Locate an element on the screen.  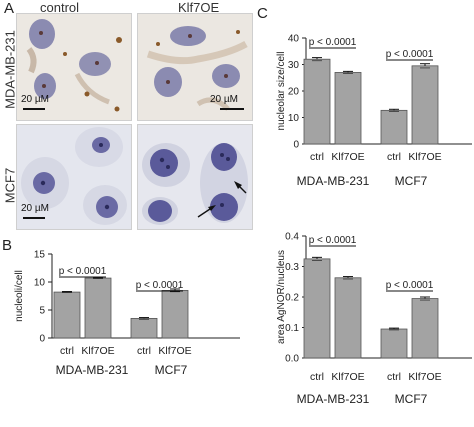
y-tick-label: 0.4 is located at coordinates (292, 237).